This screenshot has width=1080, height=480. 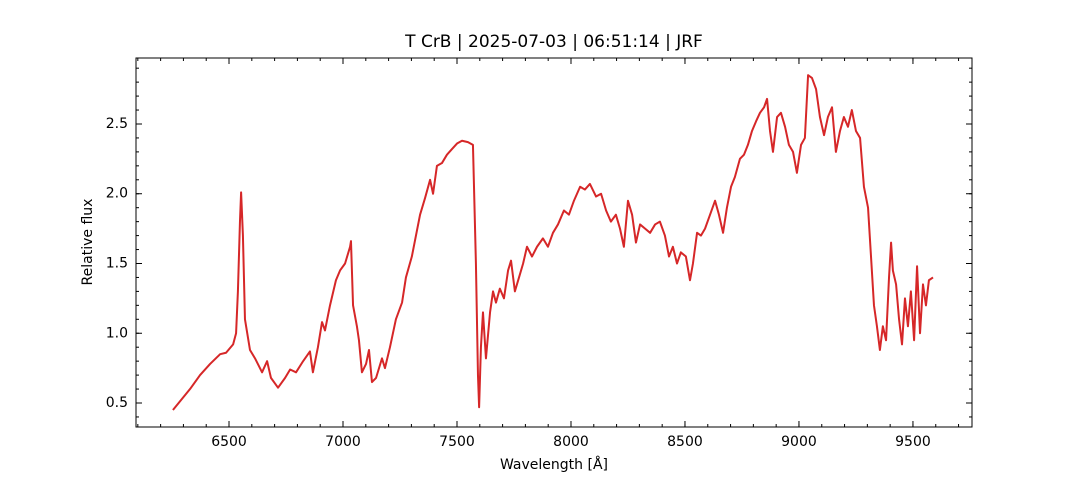 I want to click on x-tick-label: 8500, so click(x=685, y=442).